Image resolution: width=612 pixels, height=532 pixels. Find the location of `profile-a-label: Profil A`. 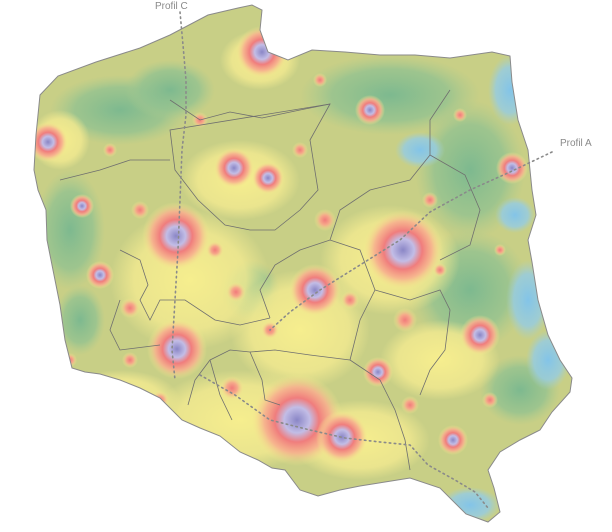

profile-a-label: Profil A is located at coordinates (576, 143).